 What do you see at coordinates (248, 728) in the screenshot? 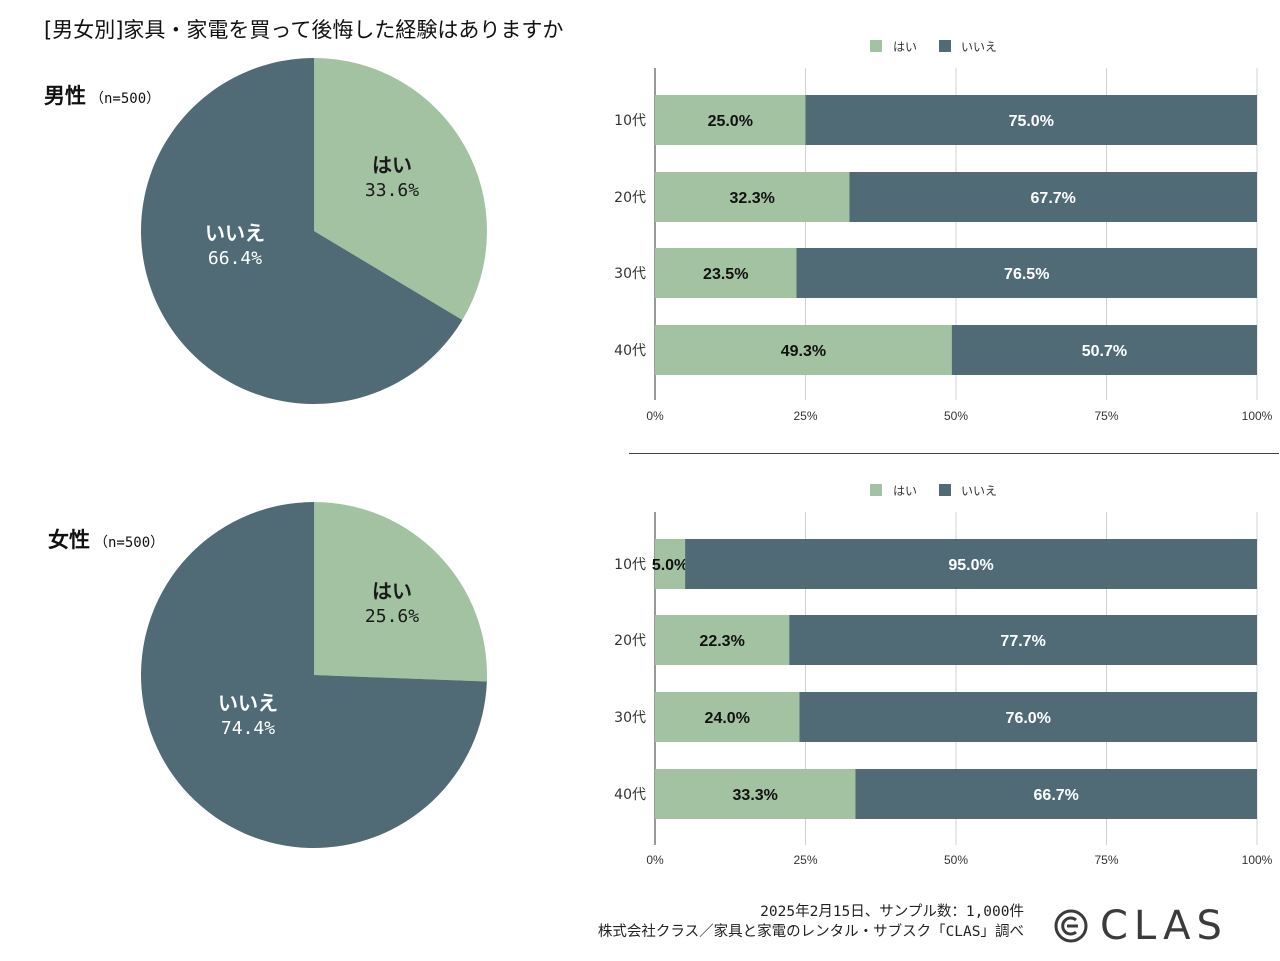
I see `female-pie-value-no: 74.4%` at bounding box center [248, 728].